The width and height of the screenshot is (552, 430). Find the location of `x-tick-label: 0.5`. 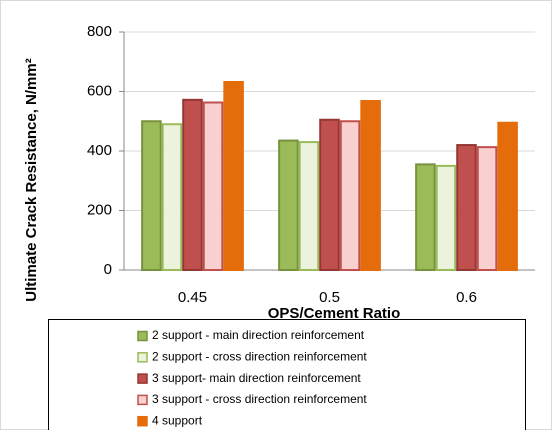

x-tick-label: 0.5 is located at coordinates (329, 297).